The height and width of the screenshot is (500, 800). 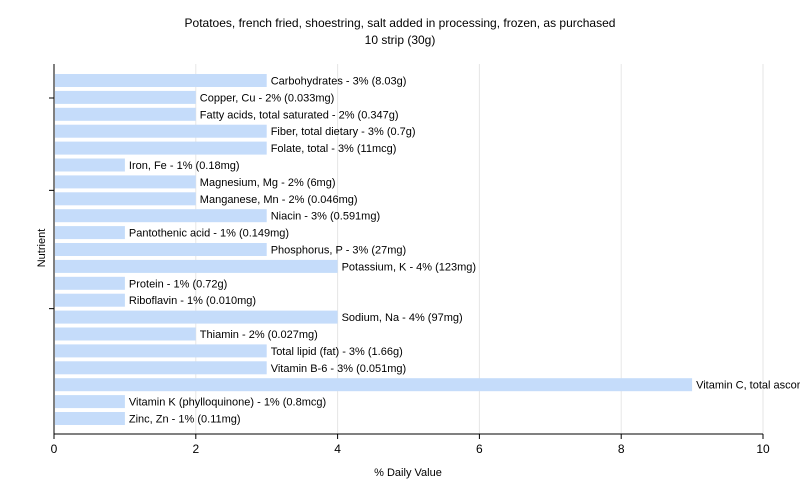 I want to click on x-tick-label-3: 6, so click(x=479, y=449).